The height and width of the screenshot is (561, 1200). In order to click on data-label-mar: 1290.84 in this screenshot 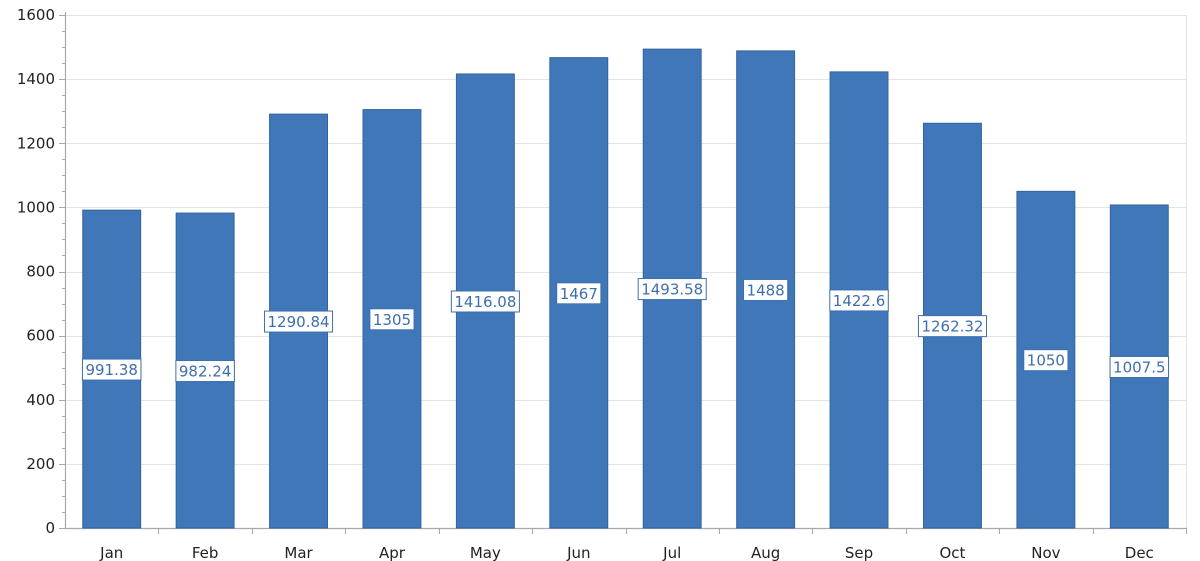, I will do `click(299, 321)`.